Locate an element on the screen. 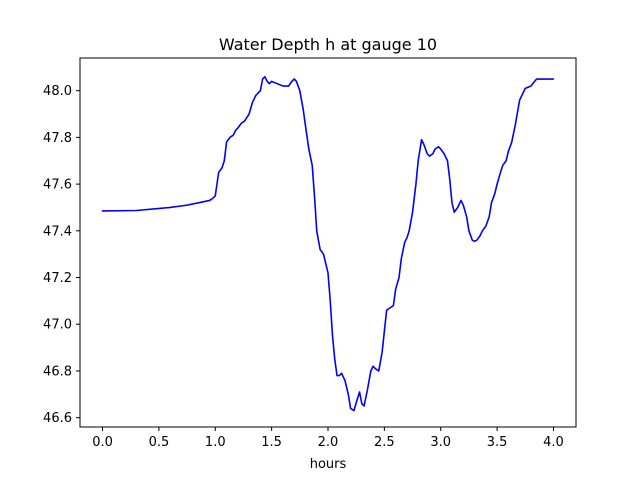 The image size is (640, 480). x-tick-label: 2.5 is located at coordinates (384, 442).